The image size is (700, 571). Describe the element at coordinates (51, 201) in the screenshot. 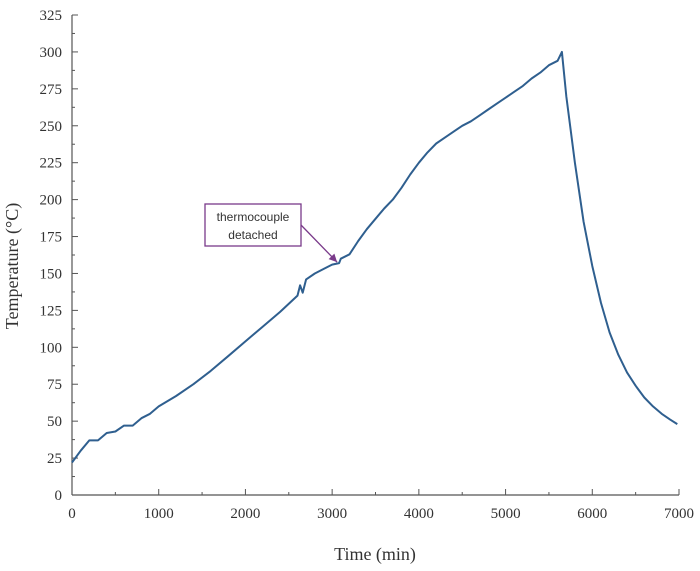

I see `y-tick-label: 200` at that location.